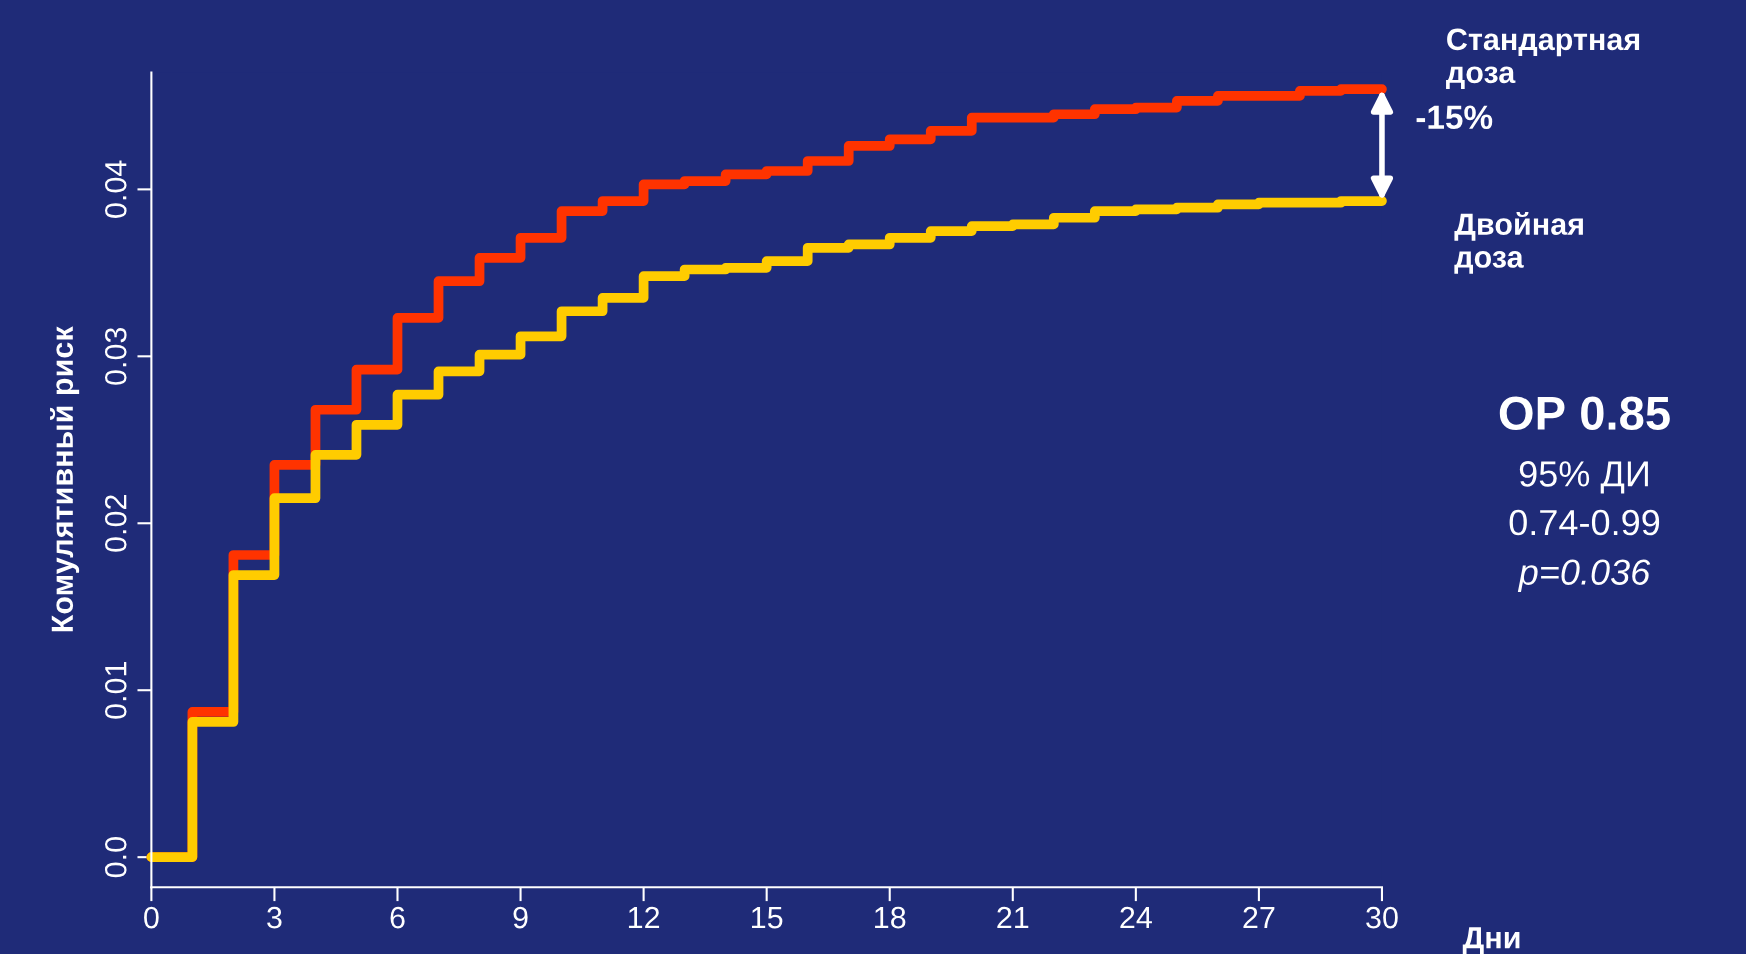 The width and height of the screenshot is (1746, 954). Describe the element at coordinates (1584, 413) in the screenshot. I see `text: ОР 0.85` at that location.